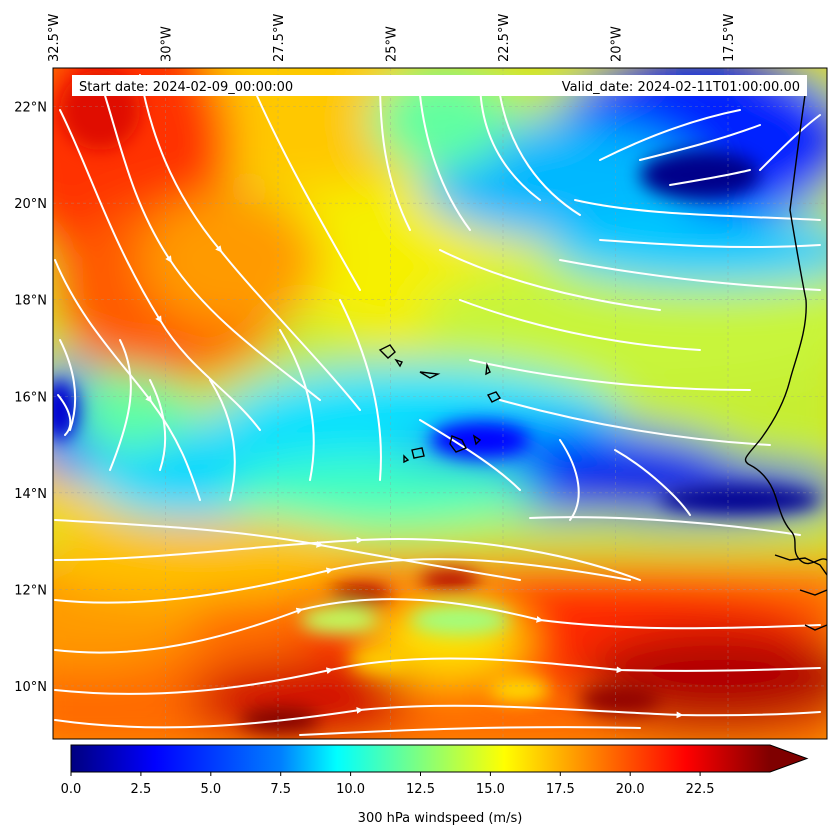 This screenshot has height=836, width=837. I want to click on latitude-label: 16°N, so click(30, 397).